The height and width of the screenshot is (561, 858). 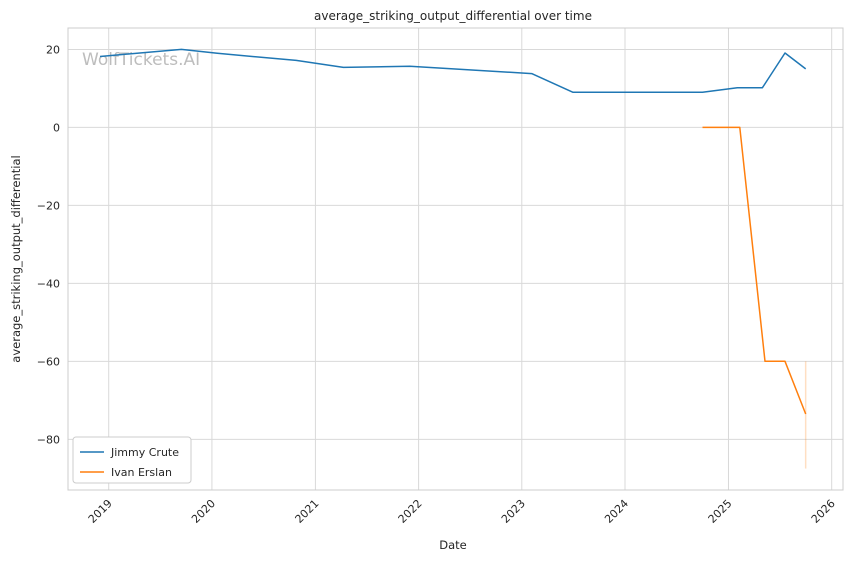 I want to click on y-axis-label: average_striking_output_differential, so click(x=16, y=258).